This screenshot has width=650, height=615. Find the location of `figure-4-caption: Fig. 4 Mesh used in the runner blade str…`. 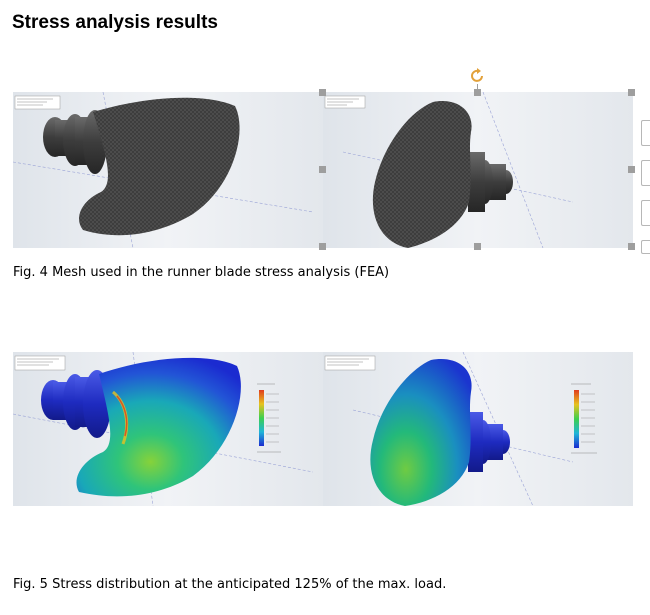

figure-4-caption: Fig. 4 Mesh used in the runner blade str… is located at coordinates (201, 272).